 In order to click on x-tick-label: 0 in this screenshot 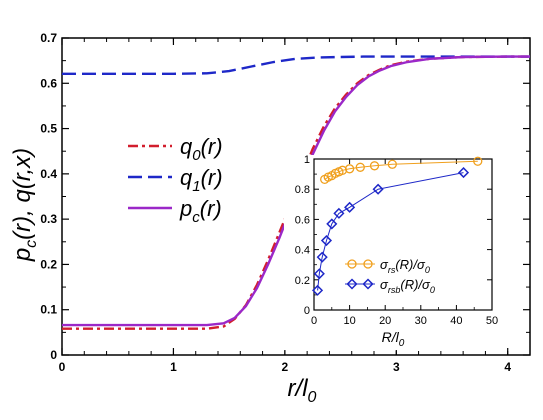, I will do `click(62, 367)`.